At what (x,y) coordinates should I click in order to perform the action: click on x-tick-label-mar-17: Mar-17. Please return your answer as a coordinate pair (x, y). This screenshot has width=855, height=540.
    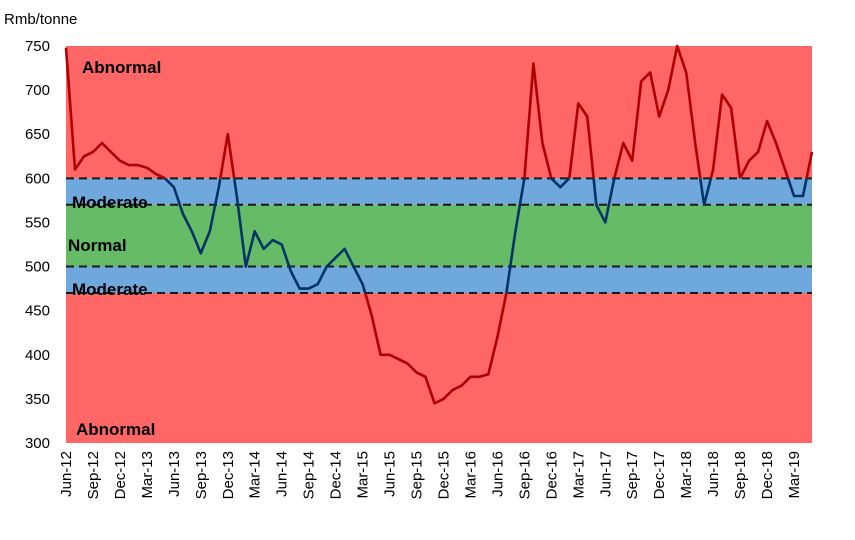
    Looking at the image, I should click on (578, 475).